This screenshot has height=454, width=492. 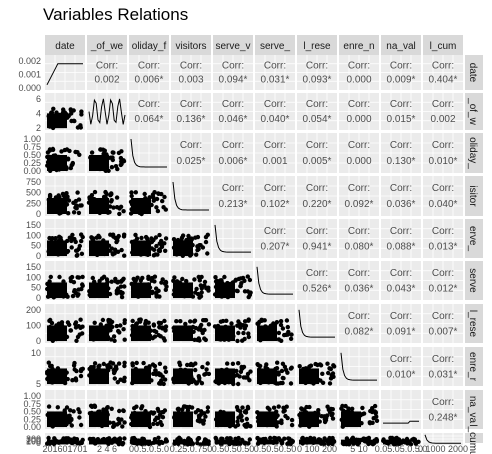 I want to click on top-strip-label-2: oliday_f, so click(x=149, y=46).